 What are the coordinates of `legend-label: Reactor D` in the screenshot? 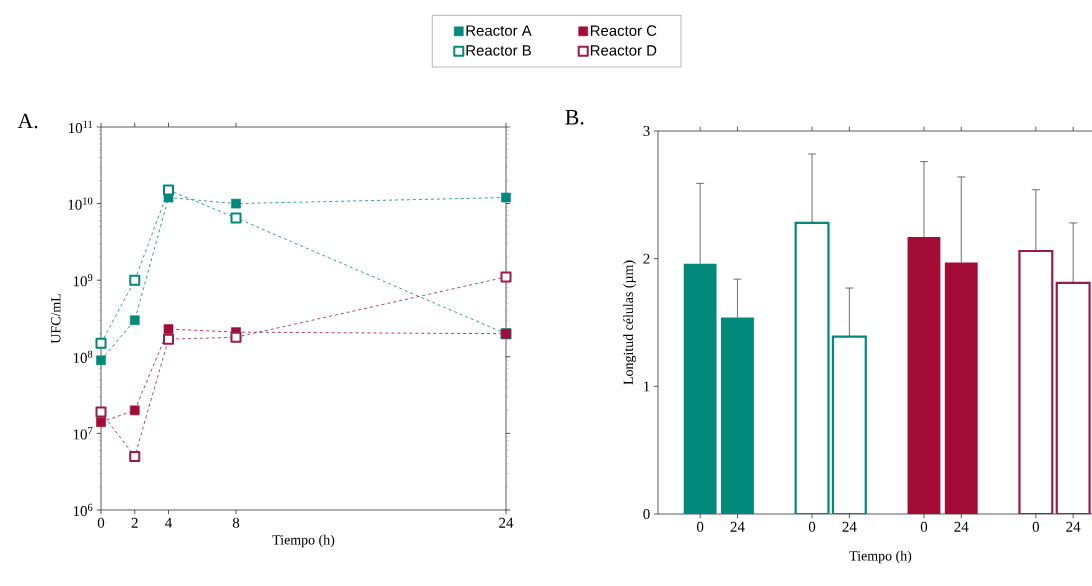 It's located at (623, 50).